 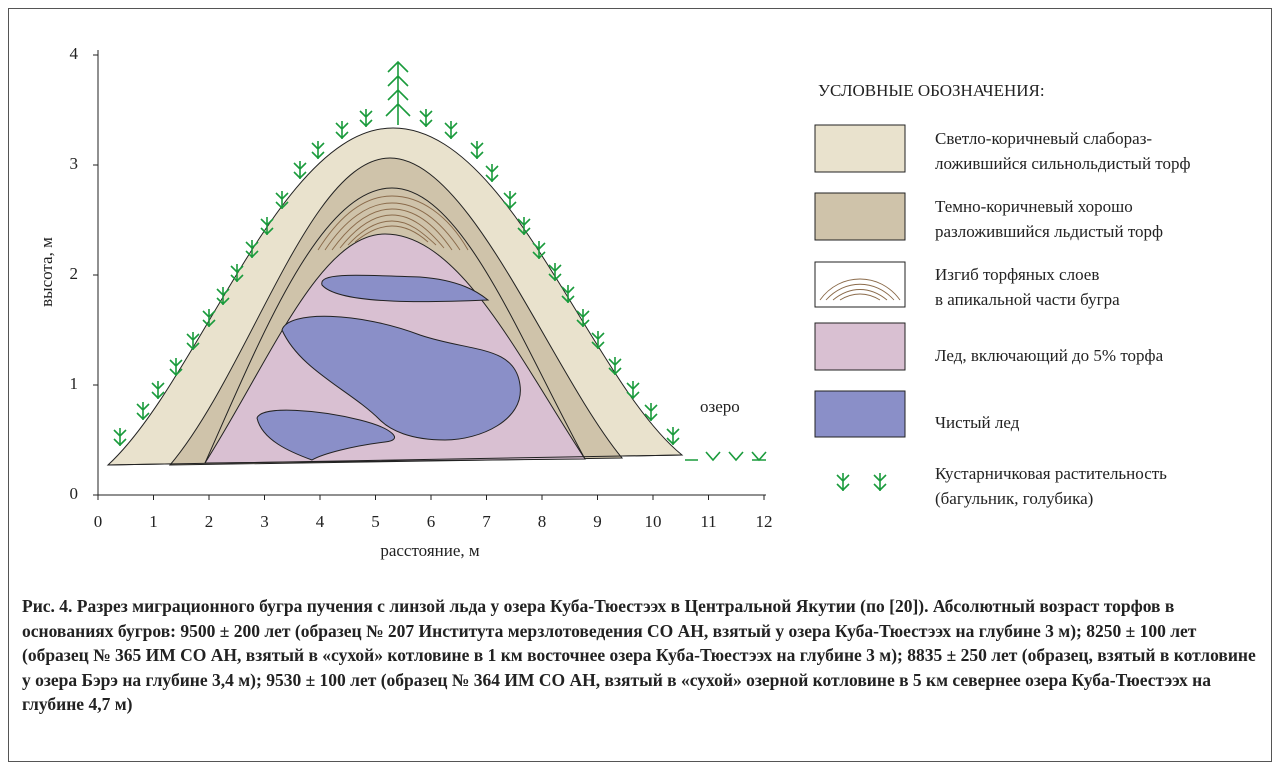 I want to click on pure-ice-main, so click(x=401, y=378).